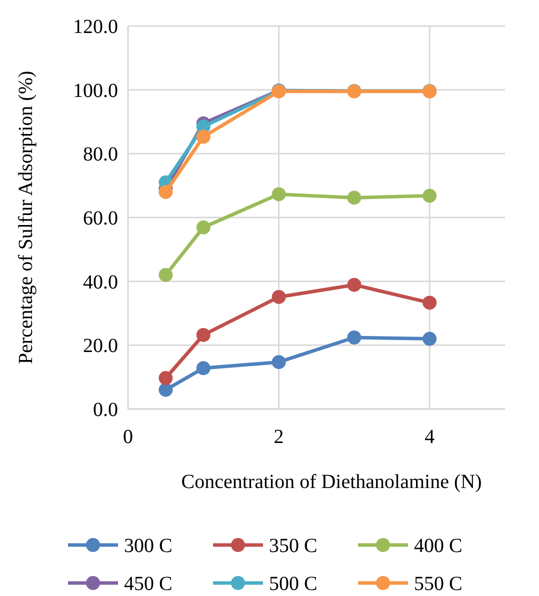 The width and height of the screenshot is (539, 596). What do you see at coordinates (438, 584) in the screenshot?
I see `legend-label: 550 C` at bounding box center [438, 584].